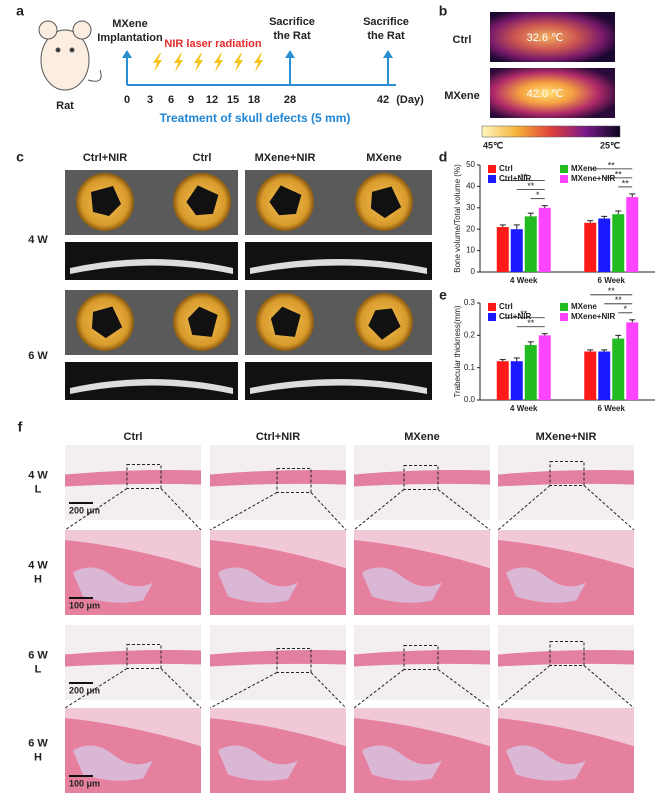 This screenshot has width=668, height=800. I want to click on column-header: Ctrl+NIR, so click(278, 437).